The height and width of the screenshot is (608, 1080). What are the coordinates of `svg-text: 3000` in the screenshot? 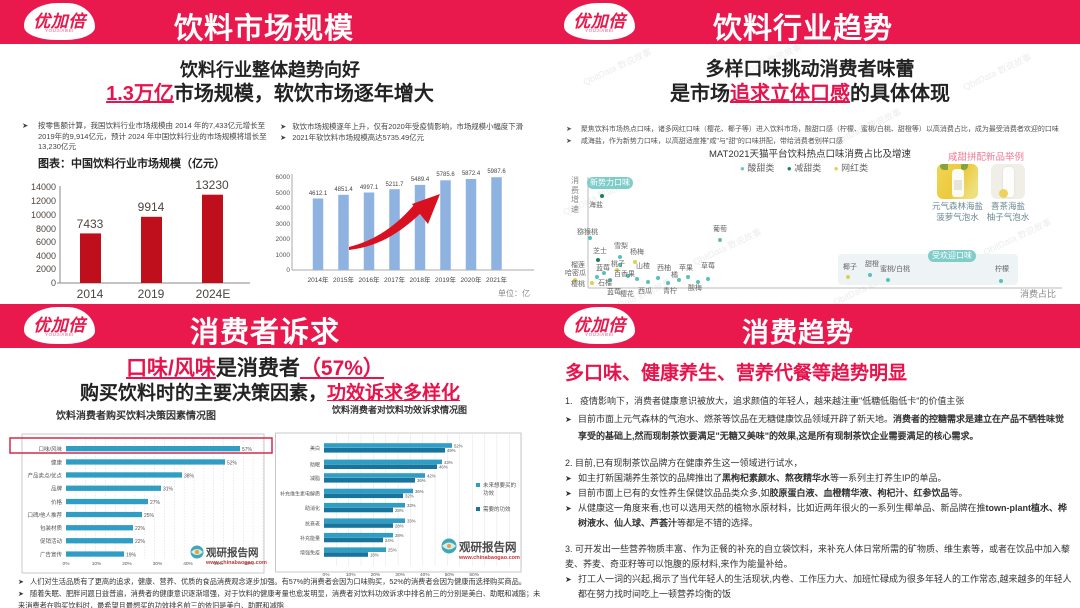 It's located at (283, 224).